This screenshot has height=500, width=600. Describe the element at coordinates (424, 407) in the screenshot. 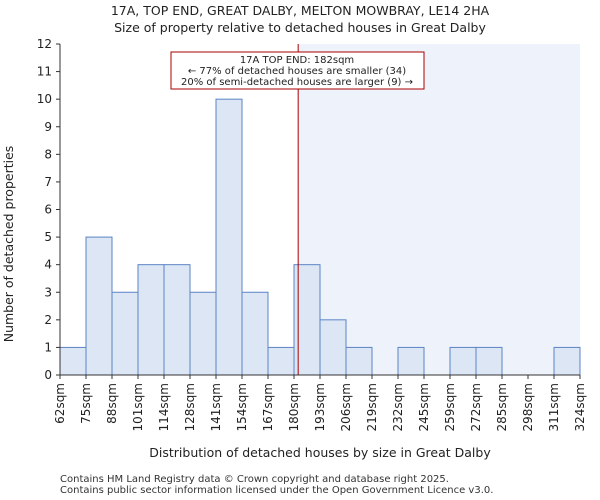

I see `x-tick-label: 245sqm` at that location.